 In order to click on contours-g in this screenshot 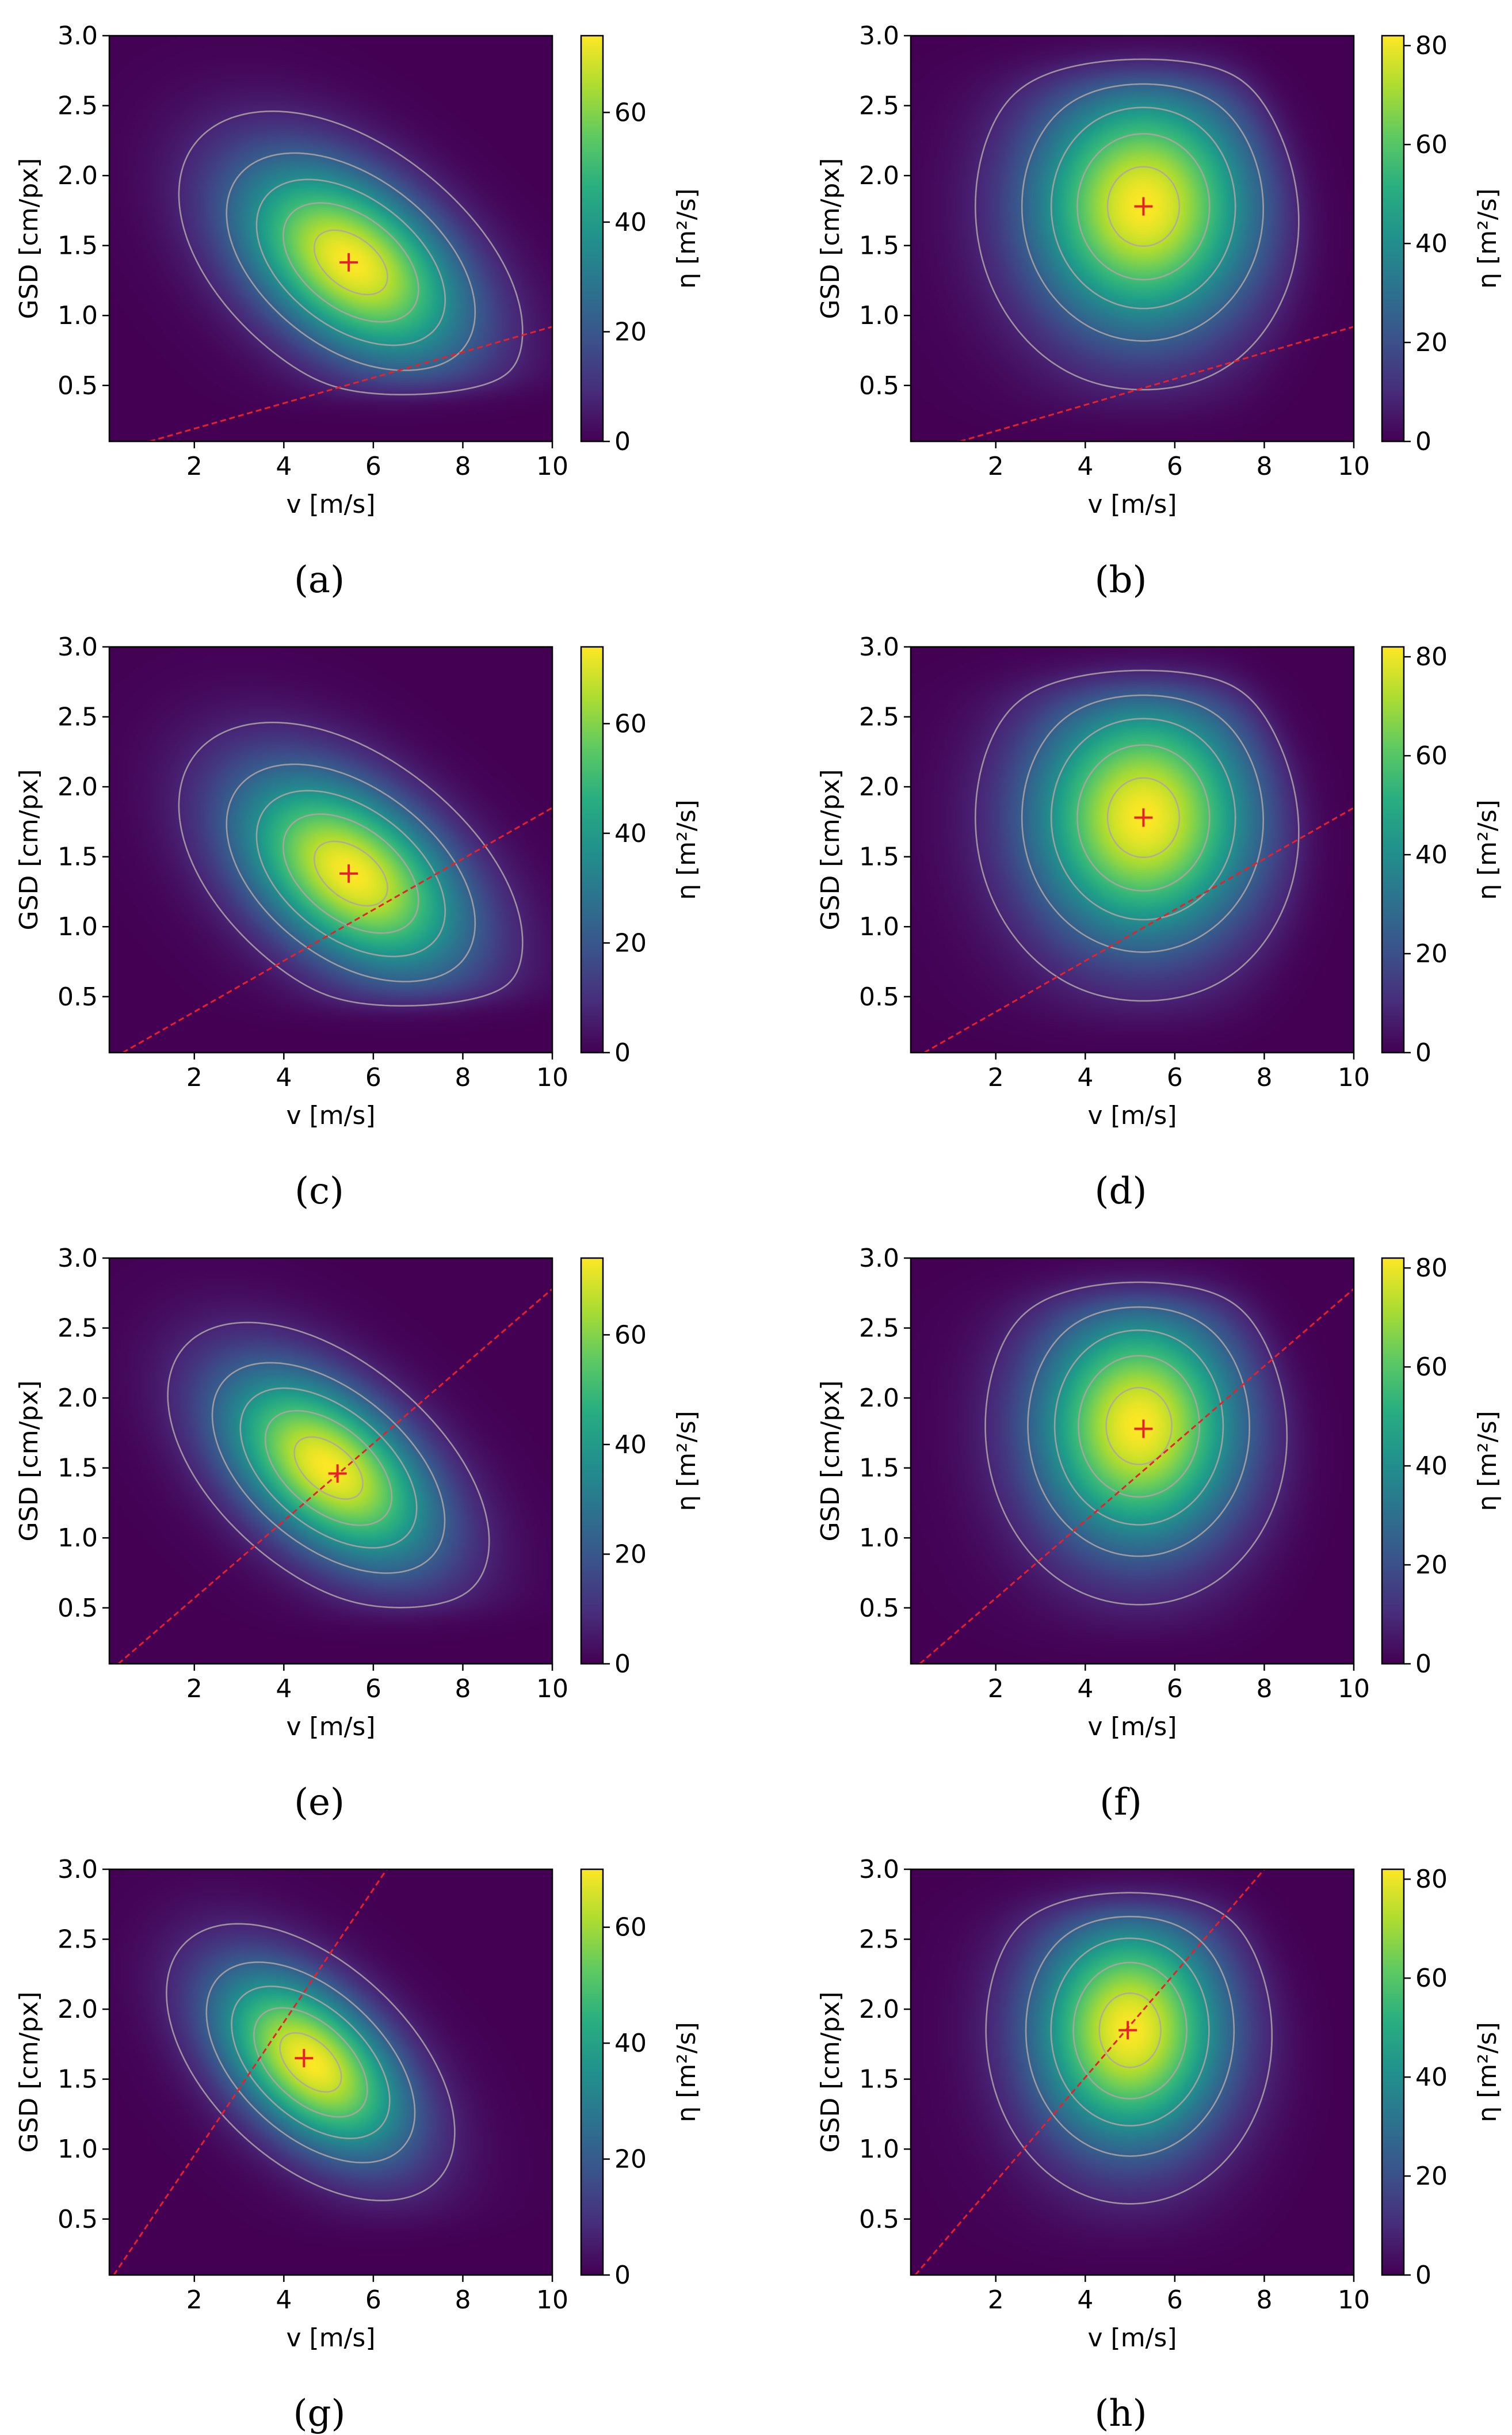, I will do `click(311, 2062)`.